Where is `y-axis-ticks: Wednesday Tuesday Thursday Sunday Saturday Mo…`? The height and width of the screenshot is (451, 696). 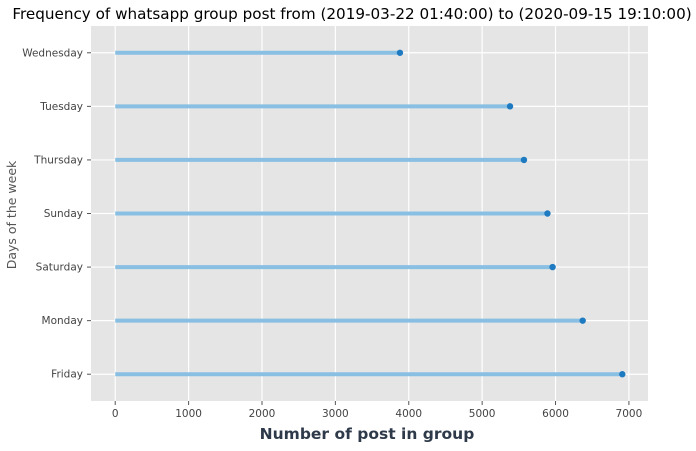 y-axis-ticks: Wednesday Tuesday Thursday Sunday Saturday Mo… is located at coordinates (56, 214).